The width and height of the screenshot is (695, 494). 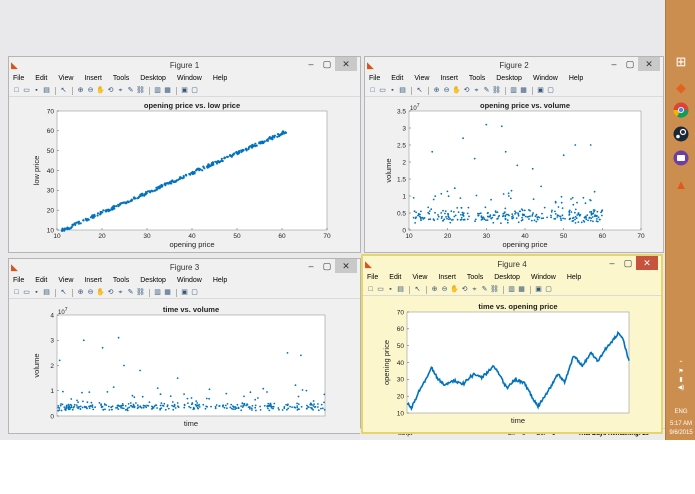 What do you see at coordinates (681, 388) in the screenshot?
I see `tray-volume-icon: ◀)` at bounding box center [681, 388].